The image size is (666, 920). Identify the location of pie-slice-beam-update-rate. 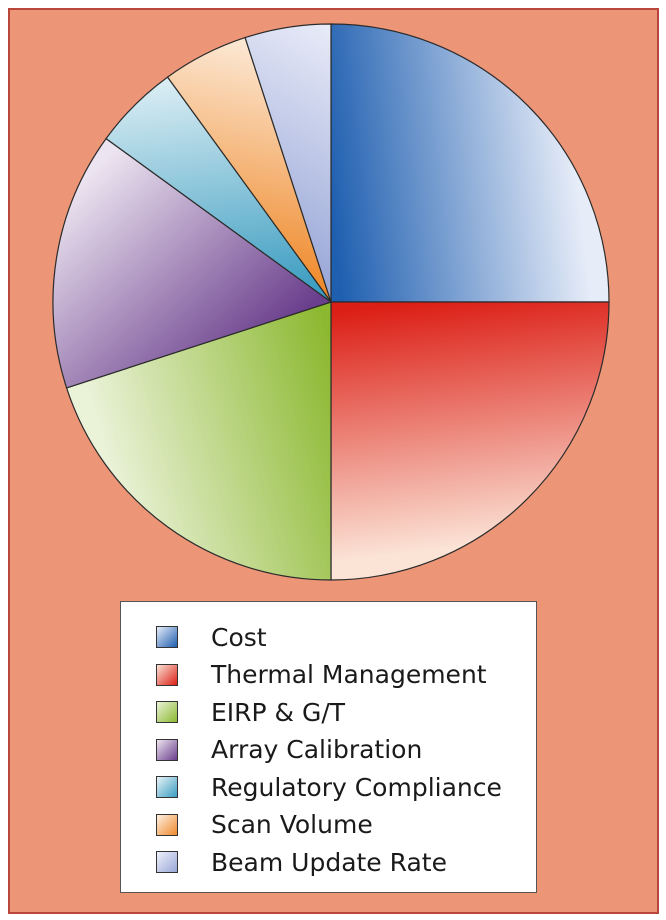
(288, 163).